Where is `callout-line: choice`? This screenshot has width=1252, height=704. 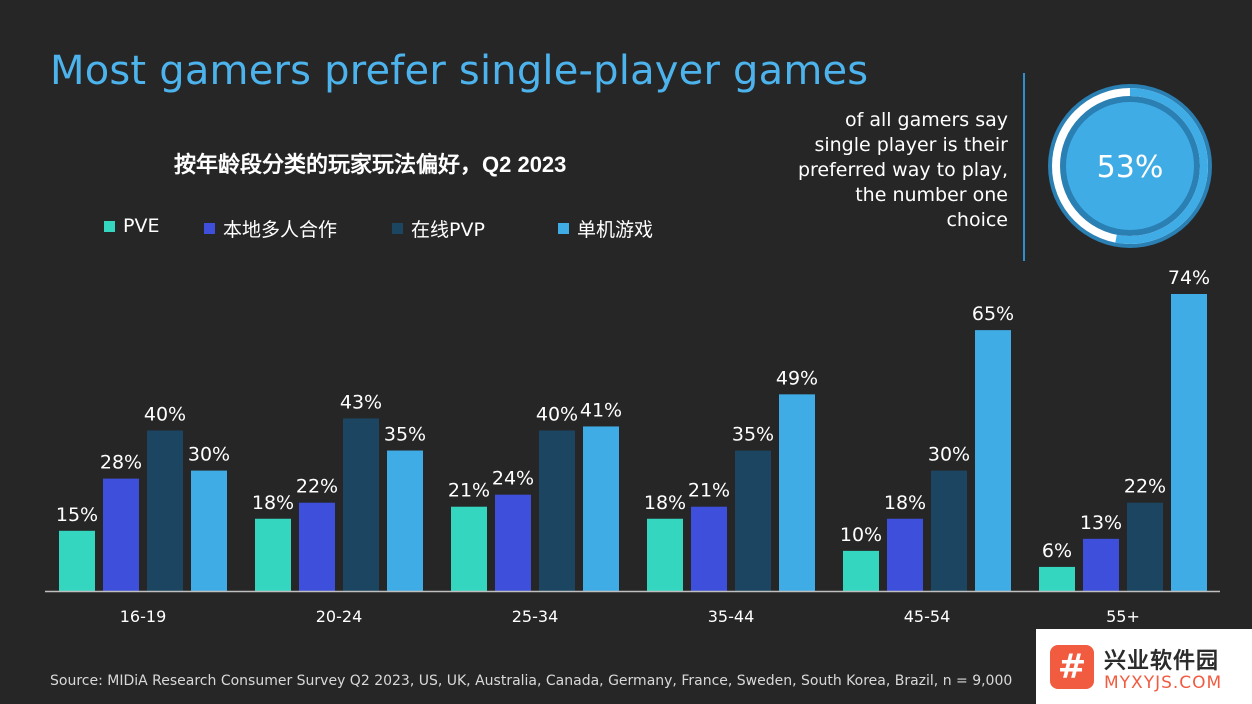
callout-line: choice is located at coordinates (977, 220).